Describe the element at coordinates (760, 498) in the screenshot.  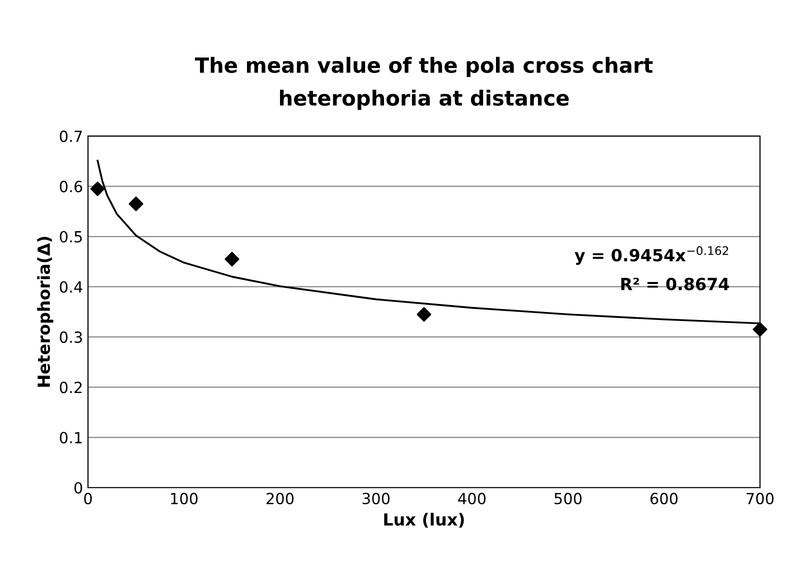
I see `x-tick-label: 700` at that location.